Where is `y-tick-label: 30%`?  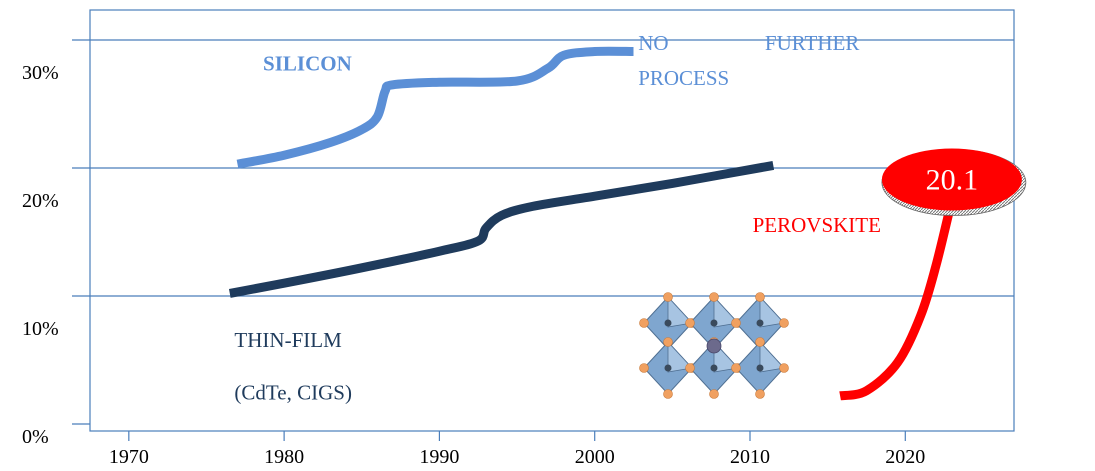 y-tick-label: 30% is located at coordinates (40, 73).